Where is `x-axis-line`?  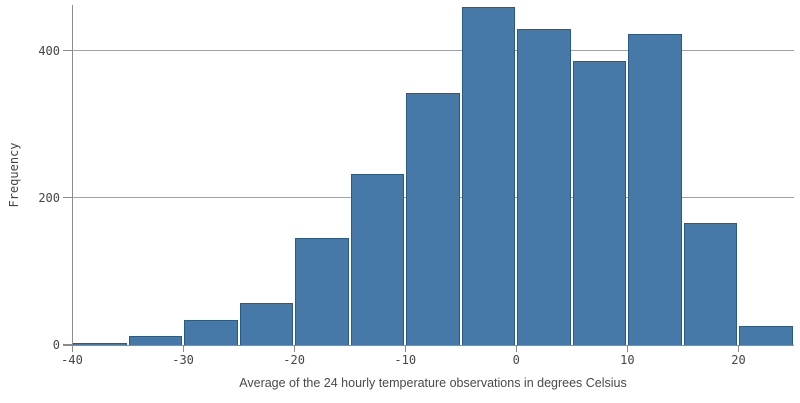 x-axis-line is located at coordinates (428, 345).